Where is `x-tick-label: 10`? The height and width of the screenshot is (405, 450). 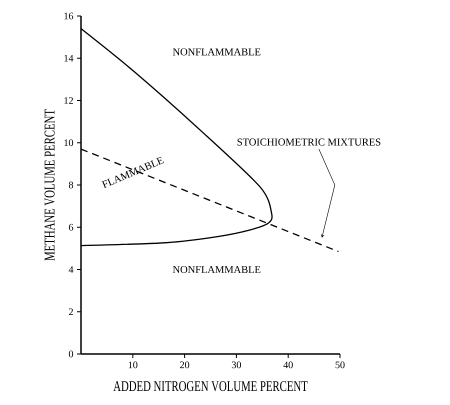 x-tick-label: 10 is located at coordinates (133, 365).